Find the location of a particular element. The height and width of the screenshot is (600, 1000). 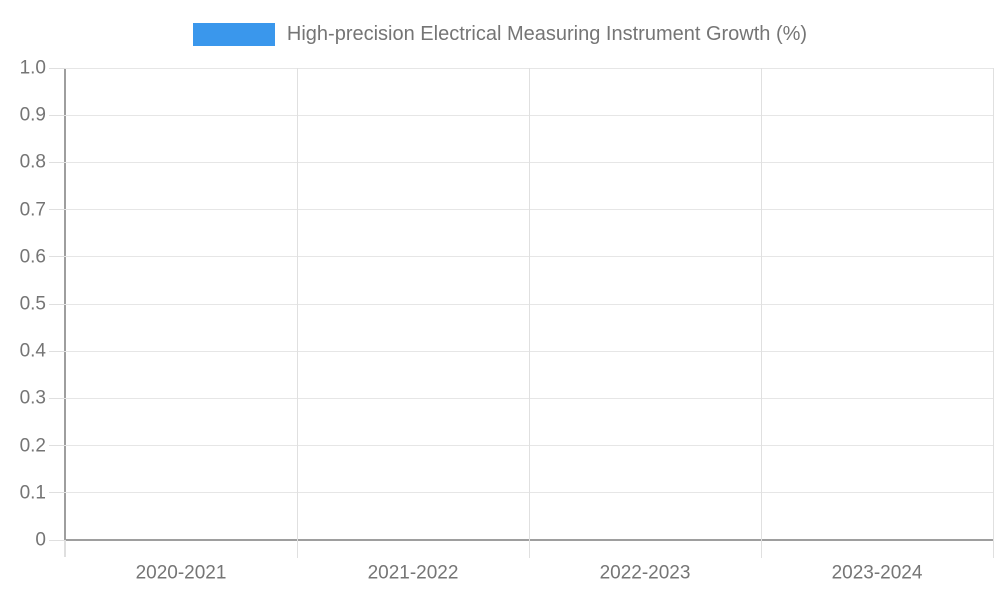

y-tick-label: 0.6 is located at coordinates (32, 257).